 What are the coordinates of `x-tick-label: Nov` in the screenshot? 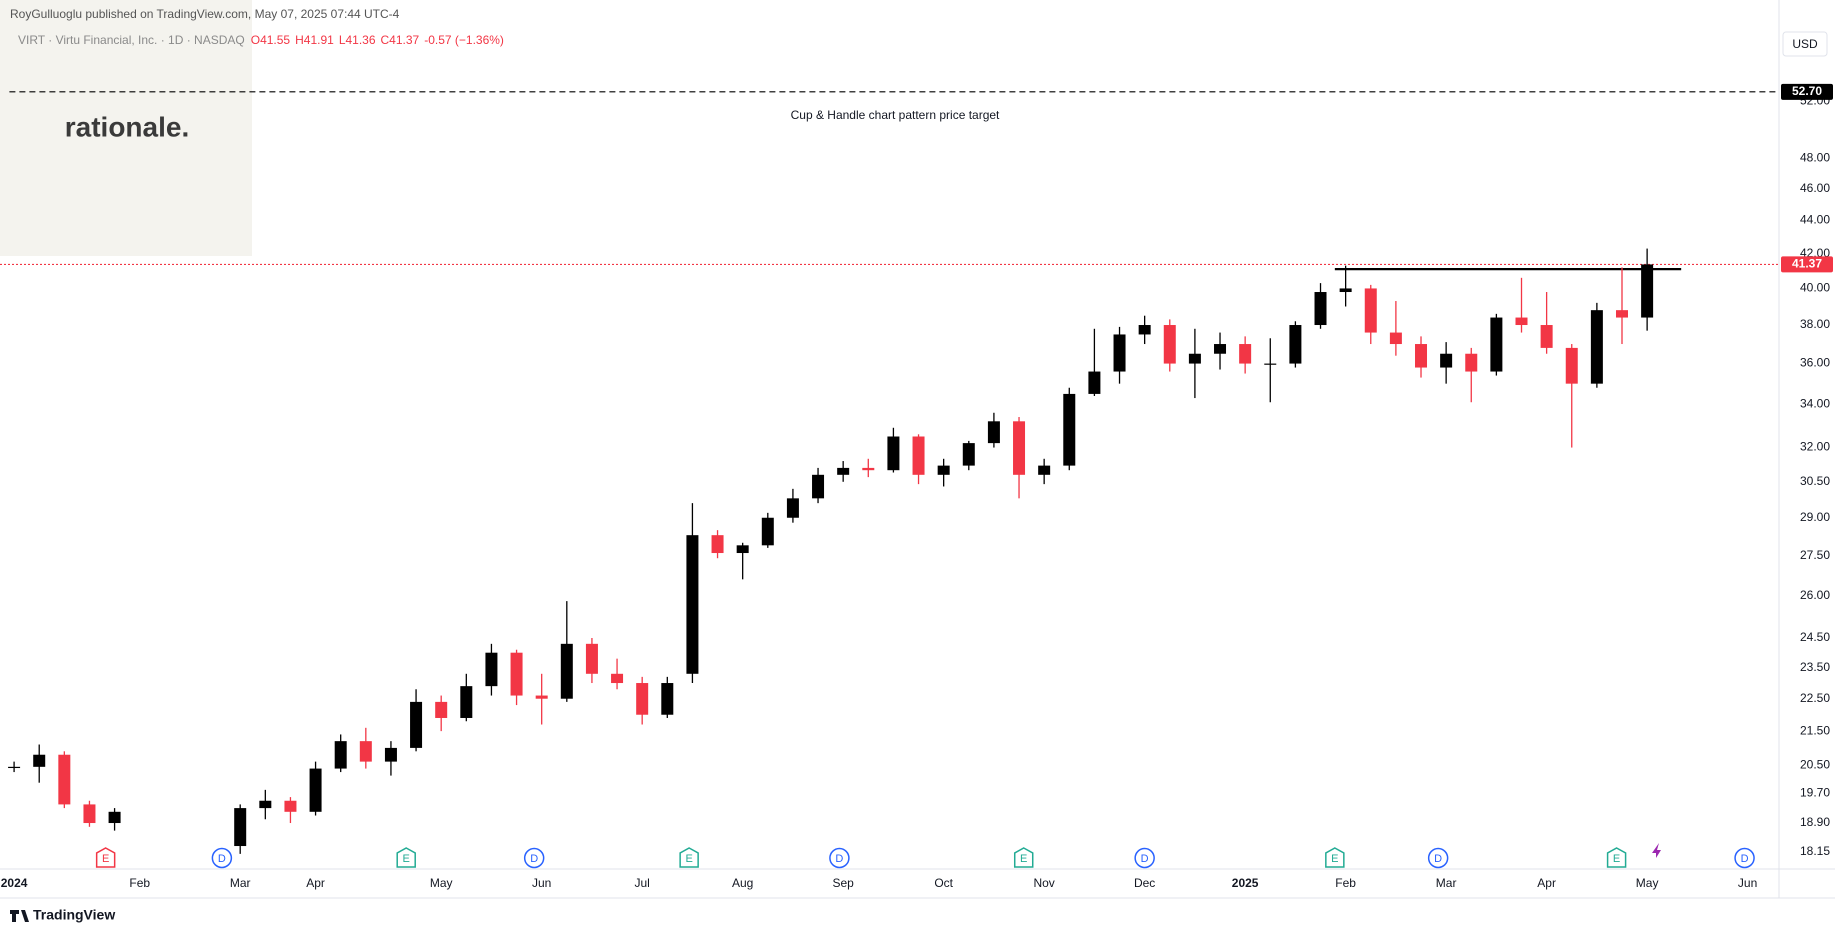 It's located at (1043, 883).